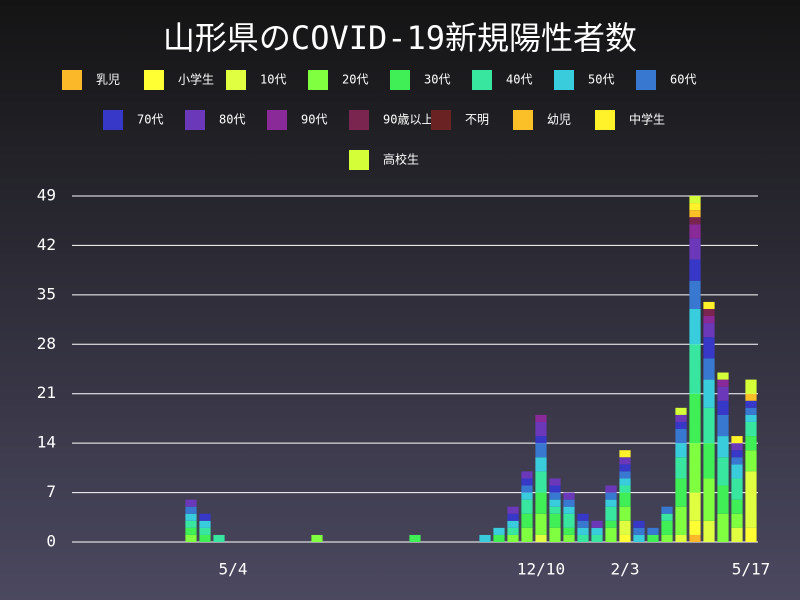 This screenshot has height=600, width=800. Describe the element at coordinates (647, 119) in the screenshot. I see `legend-label: 中学生` at that location.